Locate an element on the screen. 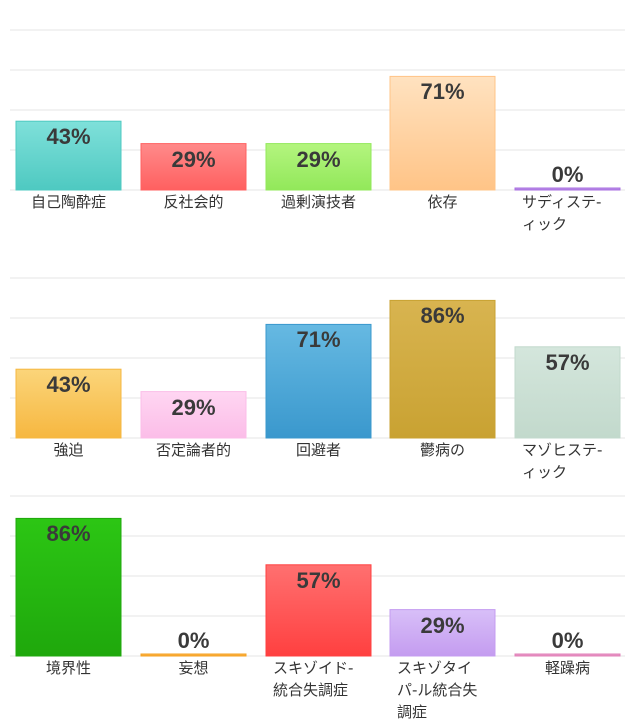  category-label: 過剰演技者 is located at coordinates (318, 202).